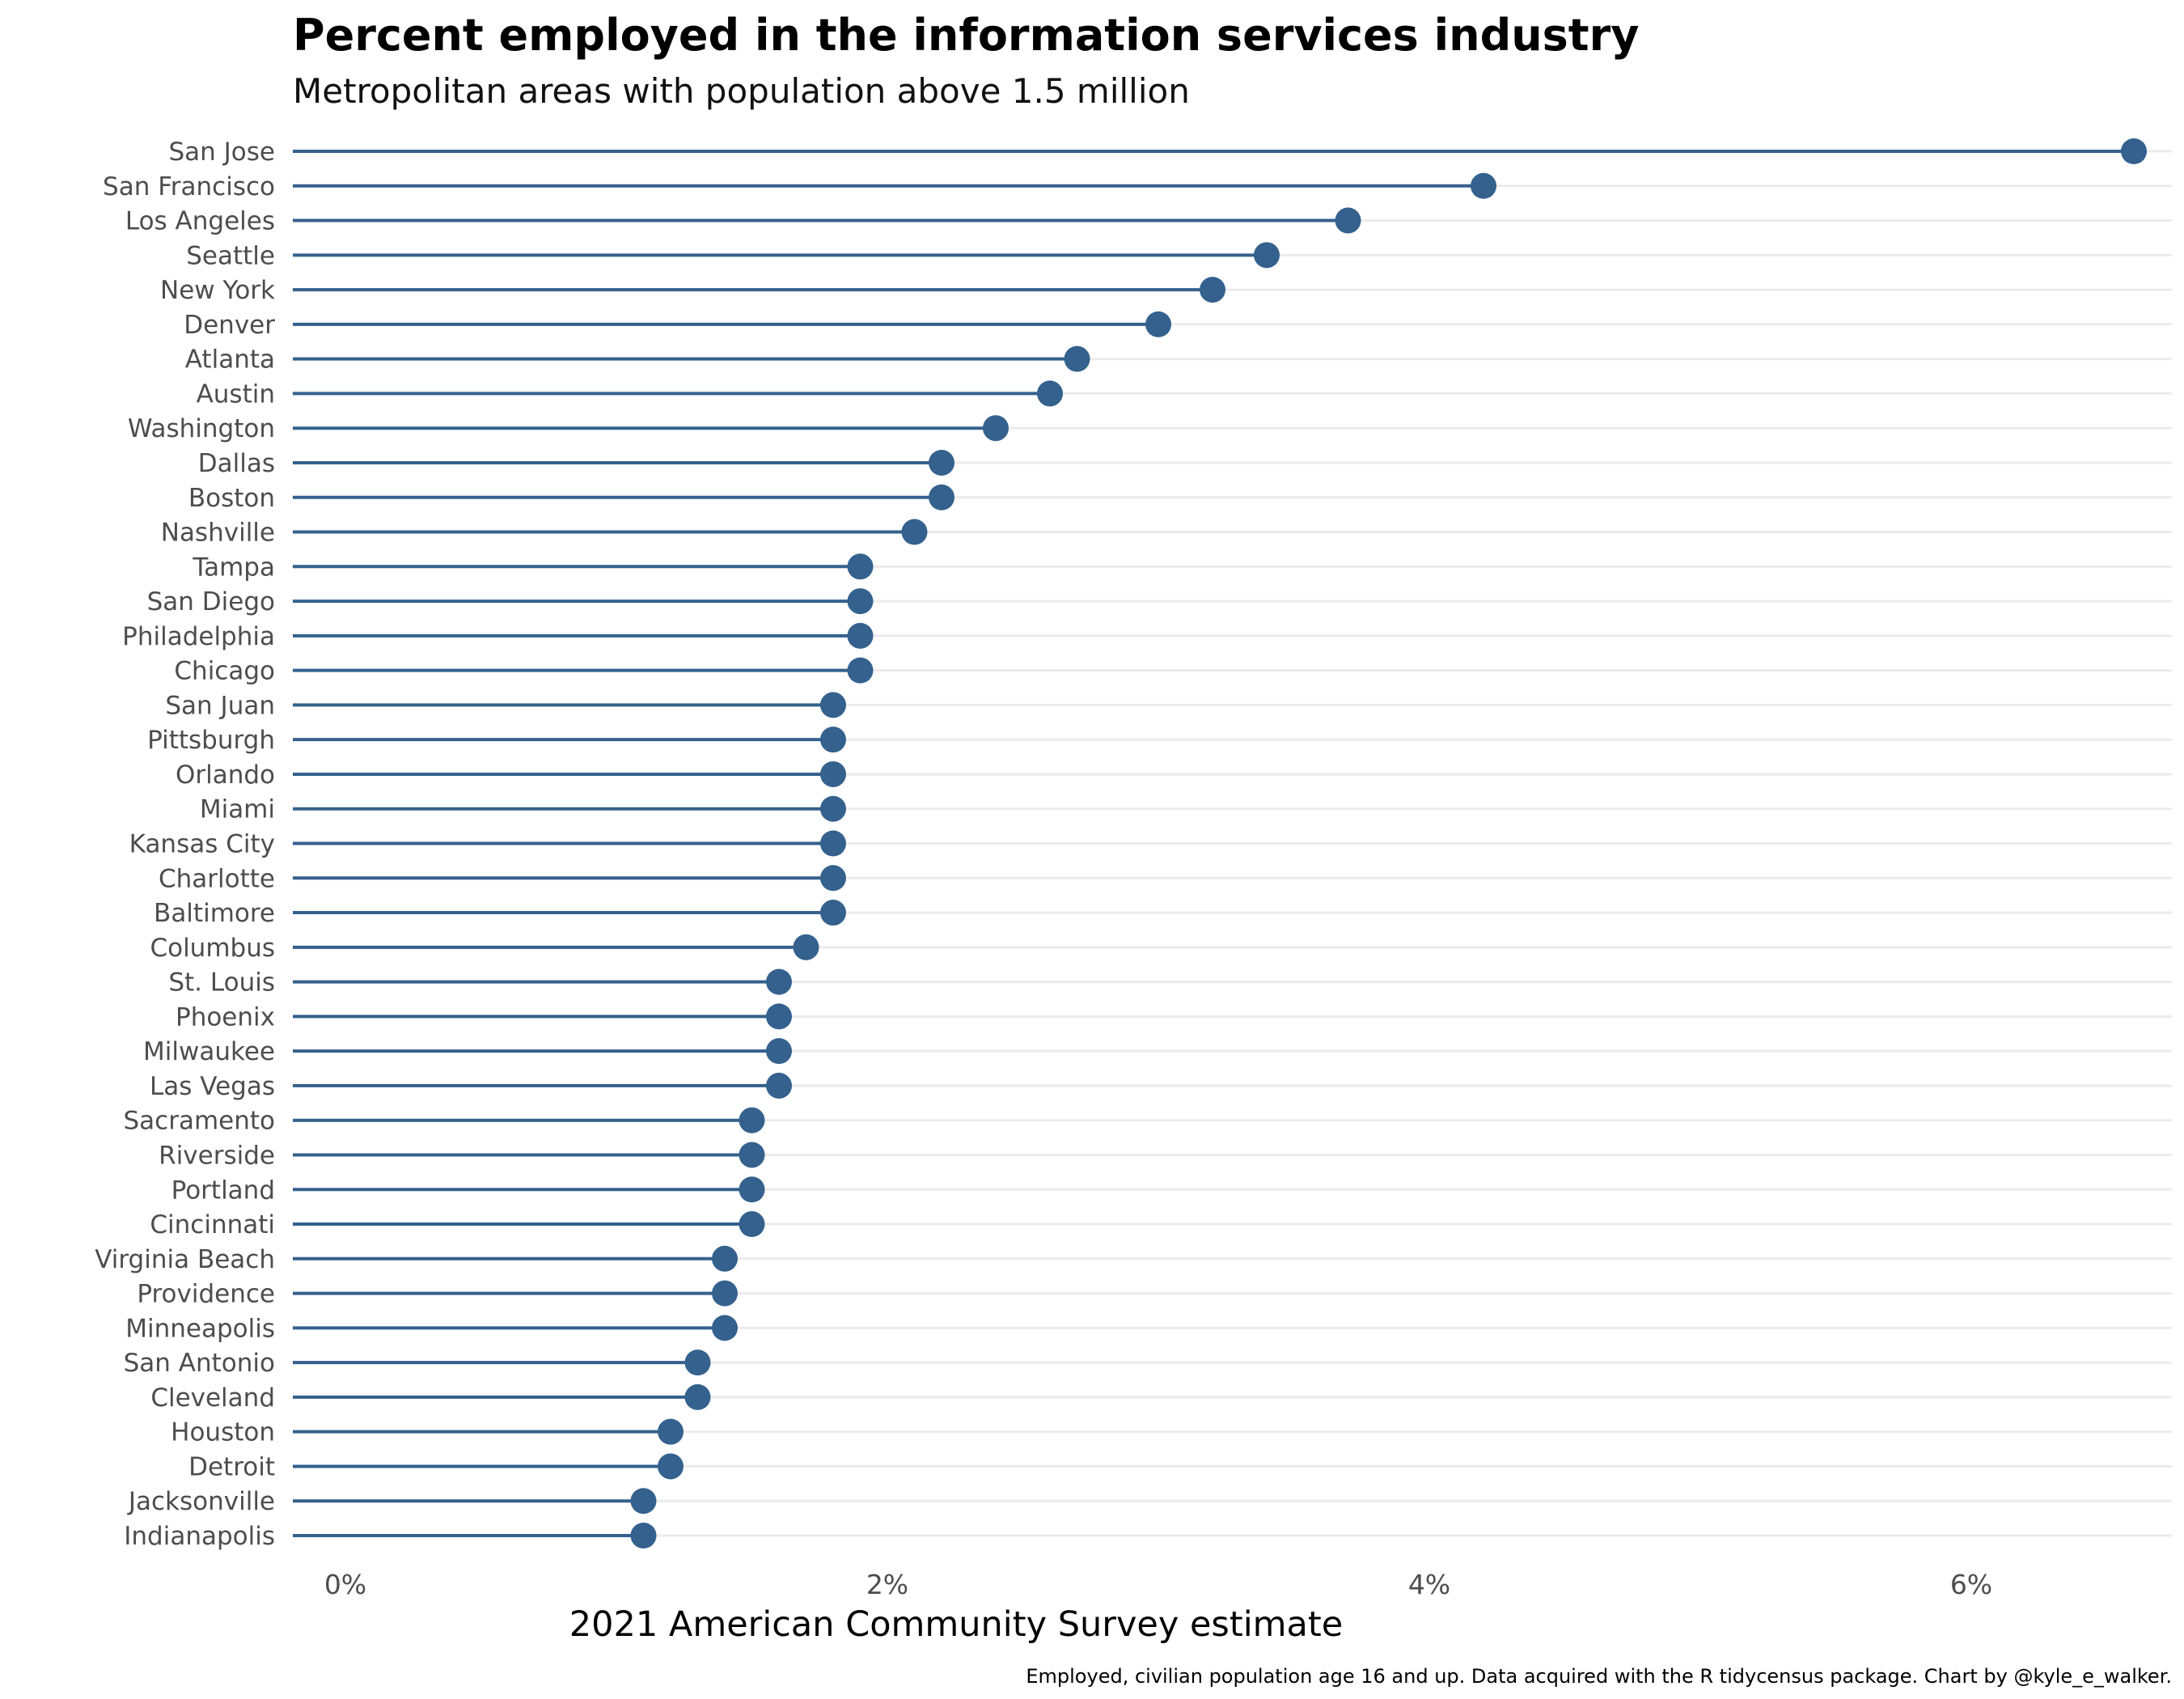 Image resolution: width=2184 pixels, height=1699 pixels. What do you see at coordinates (833, 740) in the screenshot?
I see `point-pittsburgh` at bounding box center [833, 740].